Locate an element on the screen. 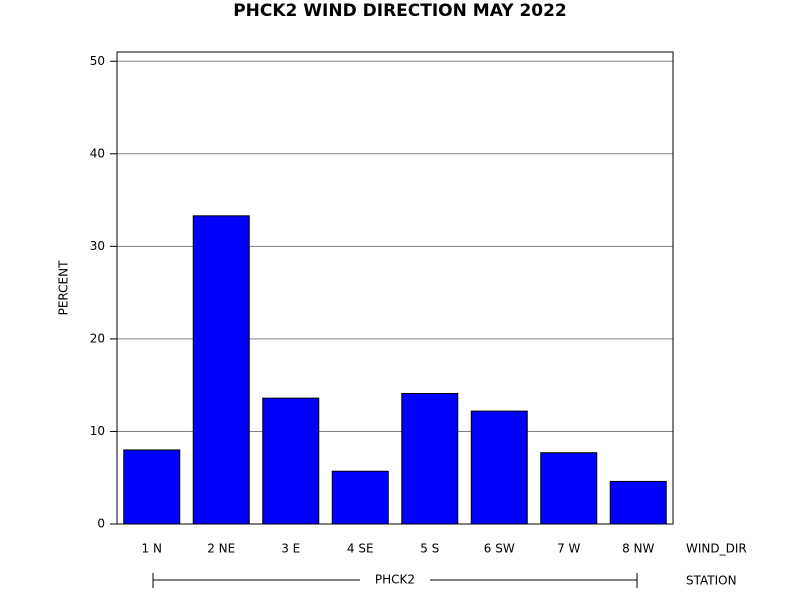 This screenshot has width=800, height=600. y-tick-label: 10 is located at coordinates (97, 431).